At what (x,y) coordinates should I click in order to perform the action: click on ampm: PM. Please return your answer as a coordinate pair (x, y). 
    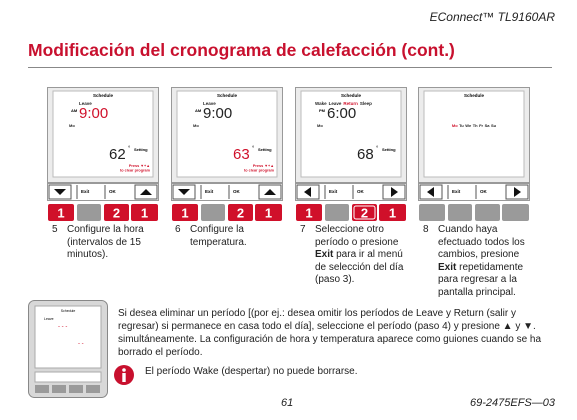
    Looking at the image, I should click on (322, 110).